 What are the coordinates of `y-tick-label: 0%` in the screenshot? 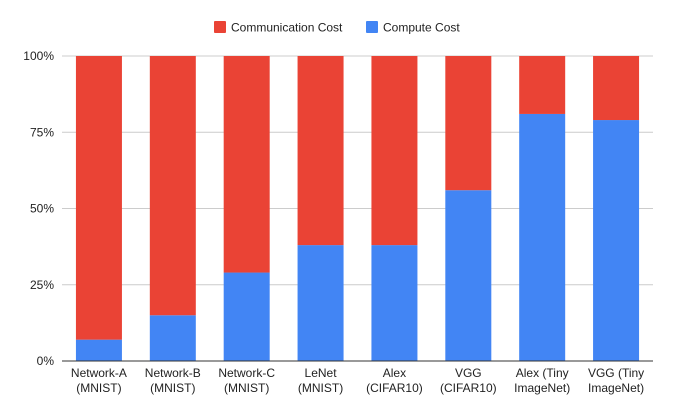 It's located at (46, 361).